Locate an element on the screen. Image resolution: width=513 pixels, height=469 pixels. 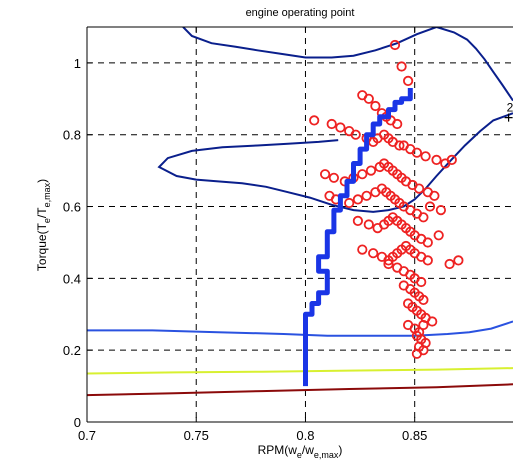
y-tick-label: 0.8 is located at coordinates (72, 135).